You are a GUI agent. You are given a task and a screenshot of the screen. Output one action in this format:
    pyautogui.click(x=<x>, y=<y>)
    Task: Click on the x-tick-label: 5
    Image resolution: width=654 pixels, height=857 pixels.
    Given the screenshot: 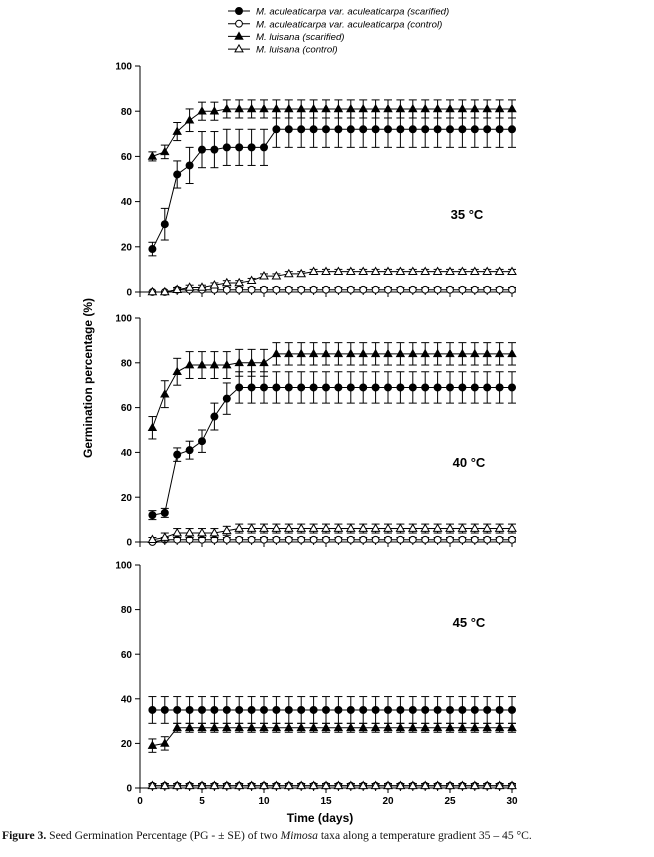 What is the action you would take?
    pyautogui.click(x=202, y=801)
    